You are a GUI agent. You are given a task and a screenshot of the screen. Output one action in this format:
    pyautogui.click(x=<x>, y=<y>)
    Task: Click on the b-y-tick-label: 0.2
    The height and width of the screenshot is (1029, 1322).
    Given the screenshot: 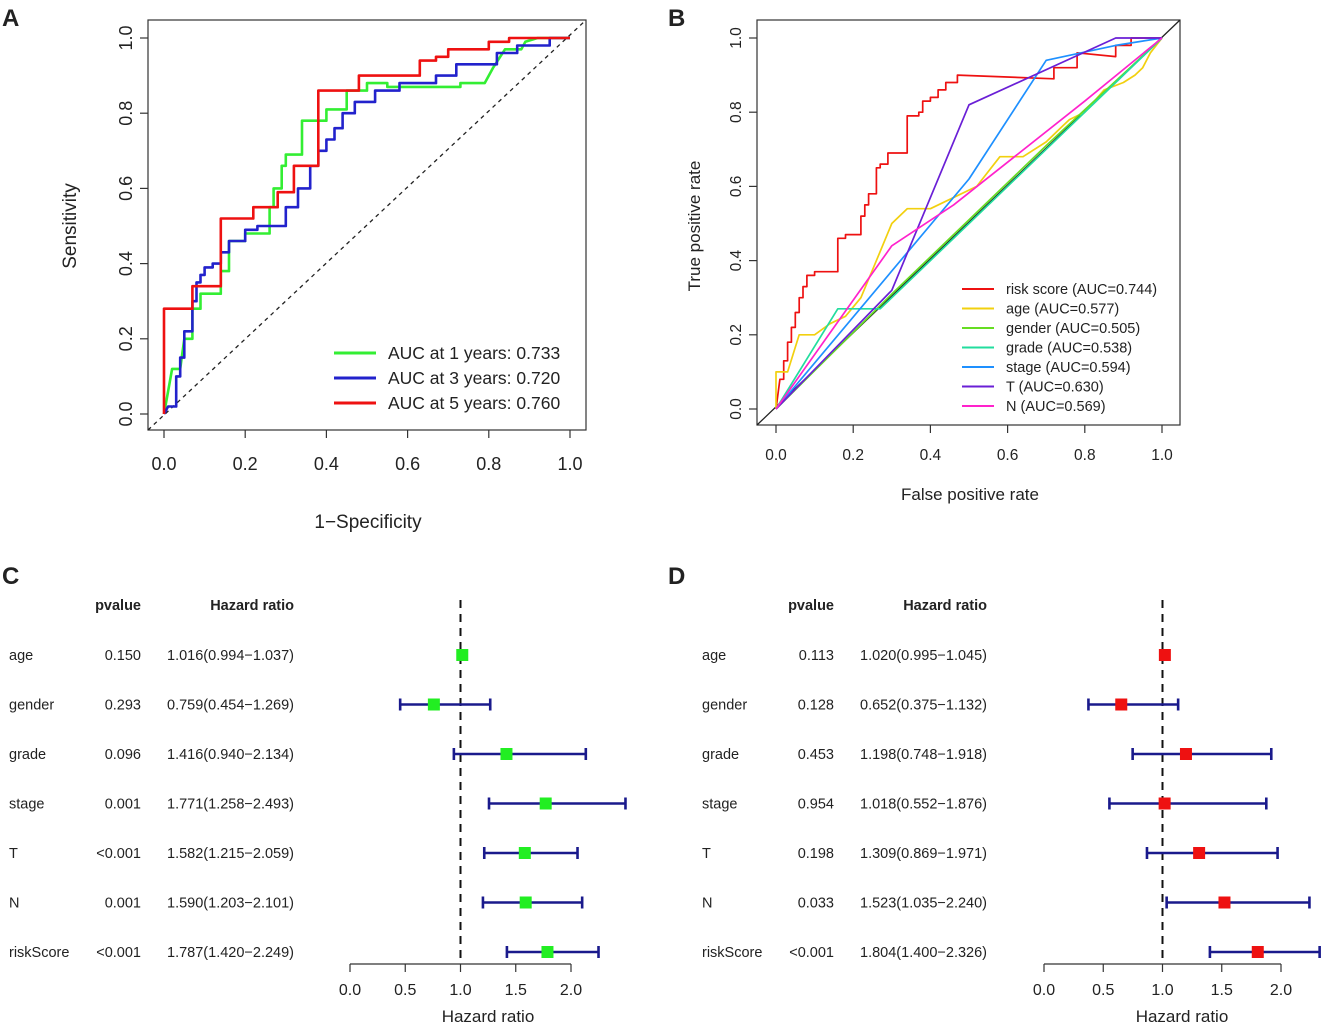 What is the action you would take?
    pyautogui.click(x=736, y=335)
    